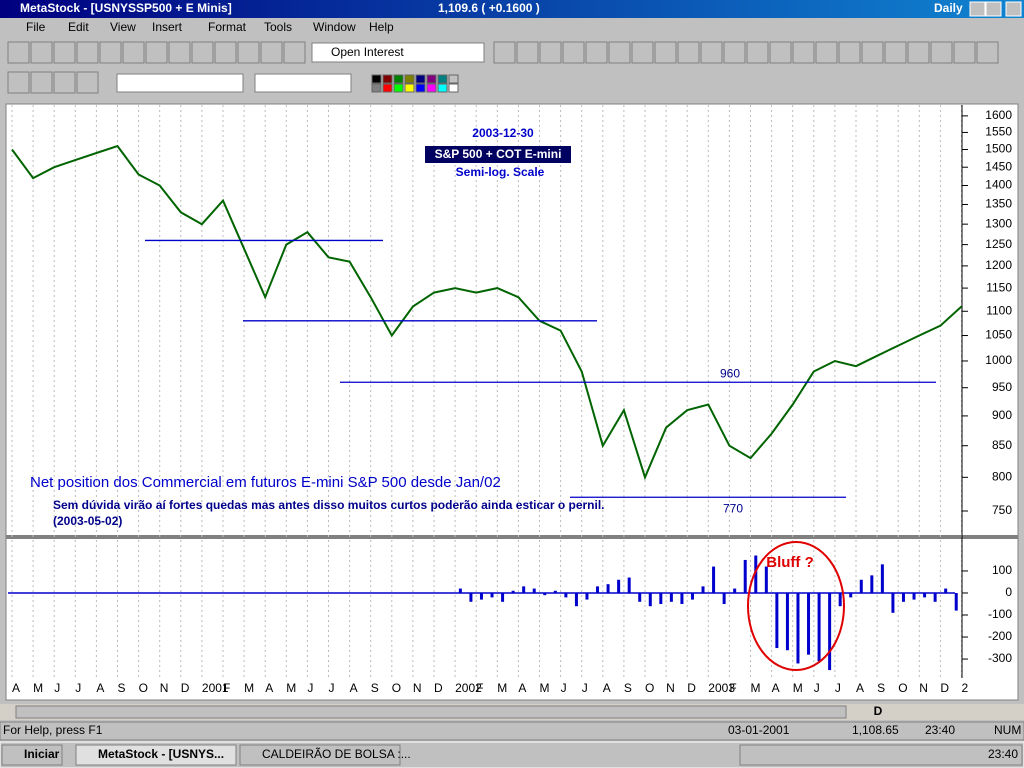 This screenshot has height=768, width=1024. I want to click on line-style-combo, so click(180, 83).